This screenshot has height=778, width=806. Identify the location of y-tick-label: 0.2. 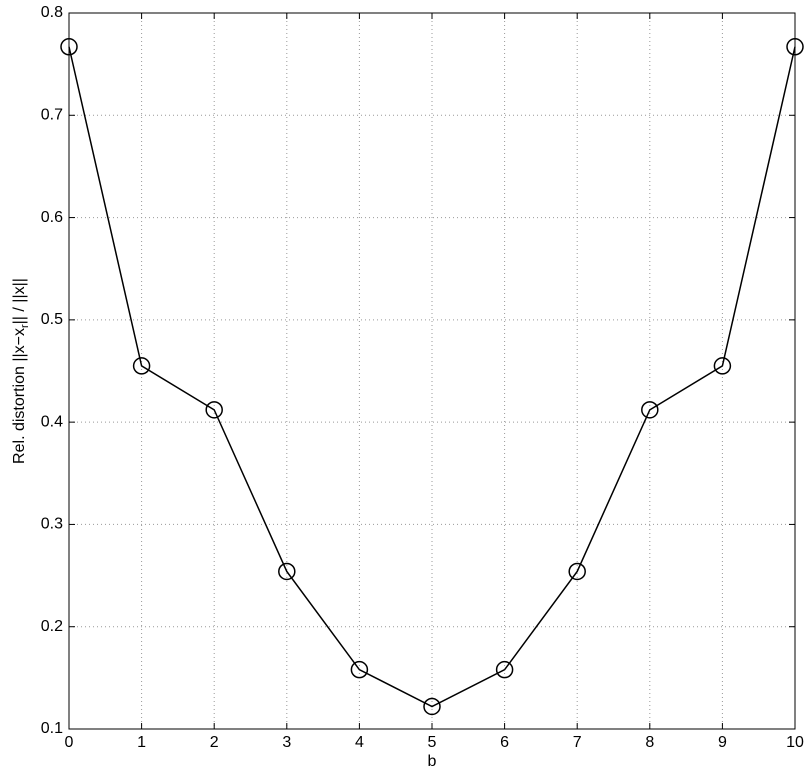
(52, 626).